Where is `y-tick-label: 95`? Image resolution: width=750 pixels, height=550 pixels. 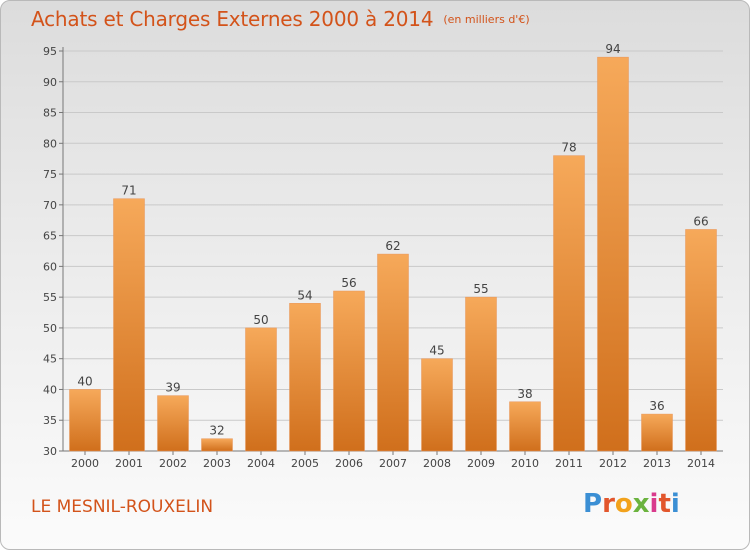 y-tick-label: 95 is located at coordinates (50, 51).